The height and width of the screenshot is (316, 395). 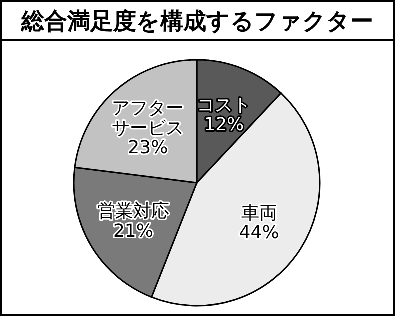 What do you see at coordinates (224, 125) in the screenshot?
I see `data-label: 12%` at bounding box center [224, 125].